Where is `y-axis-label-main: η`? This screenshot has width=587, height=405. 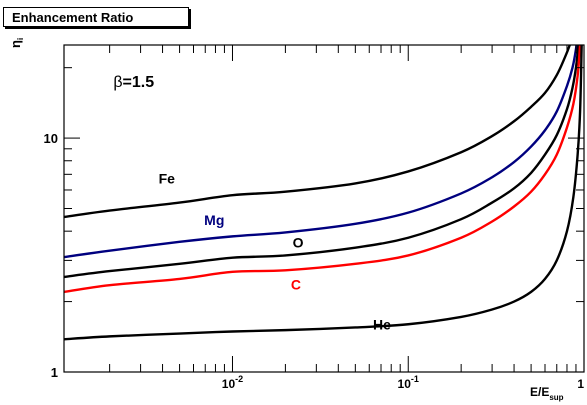
y-axis-label-main: η is located at coordinates (15, 44).